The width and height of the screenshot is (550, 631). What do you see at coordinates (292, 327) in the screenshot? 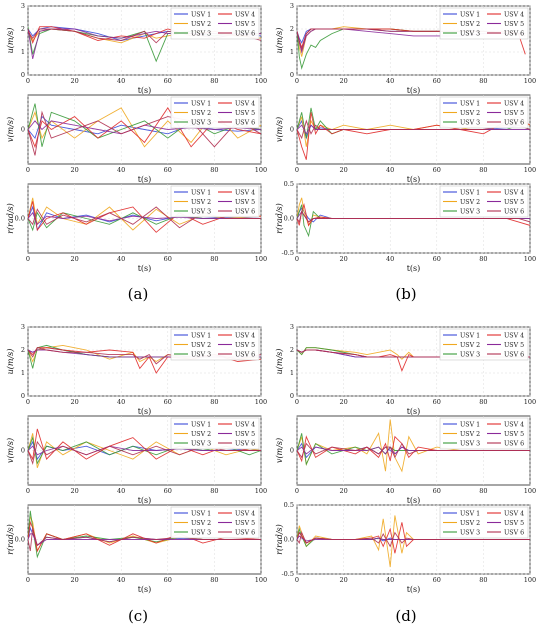
I see `y-tick-label: 3` at bounding box center [292, 327].